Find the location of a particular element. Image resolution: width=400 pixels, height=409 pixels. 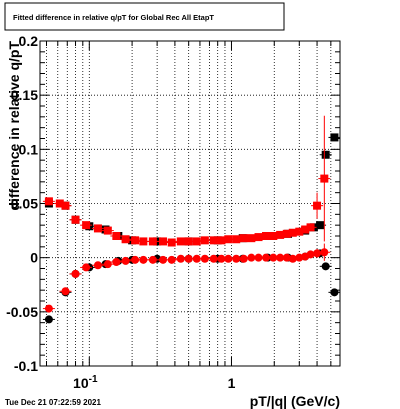

y-tick-label: -0.05 is located at coordinates (22, 312).